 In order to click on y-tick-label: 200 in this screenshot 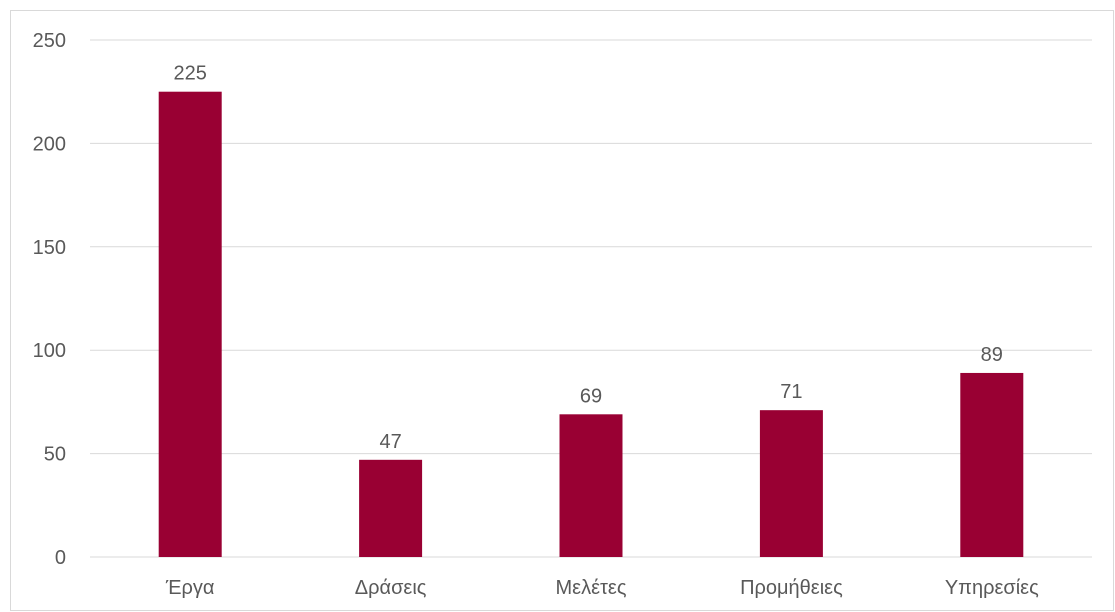, I will do `click(49, 144)`.